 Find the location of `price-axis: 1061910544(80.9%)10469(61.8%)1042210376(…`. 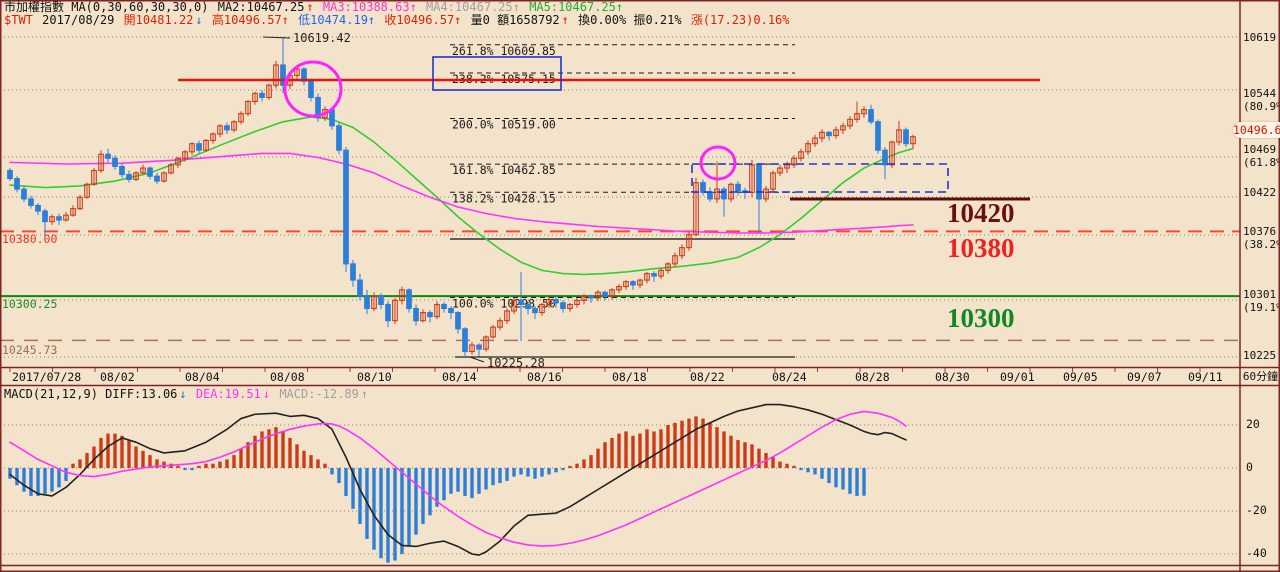

price-axis: 1061910544(80.9%)10469(61.8%)1042210376(… is located at coordinates (1261, 196).